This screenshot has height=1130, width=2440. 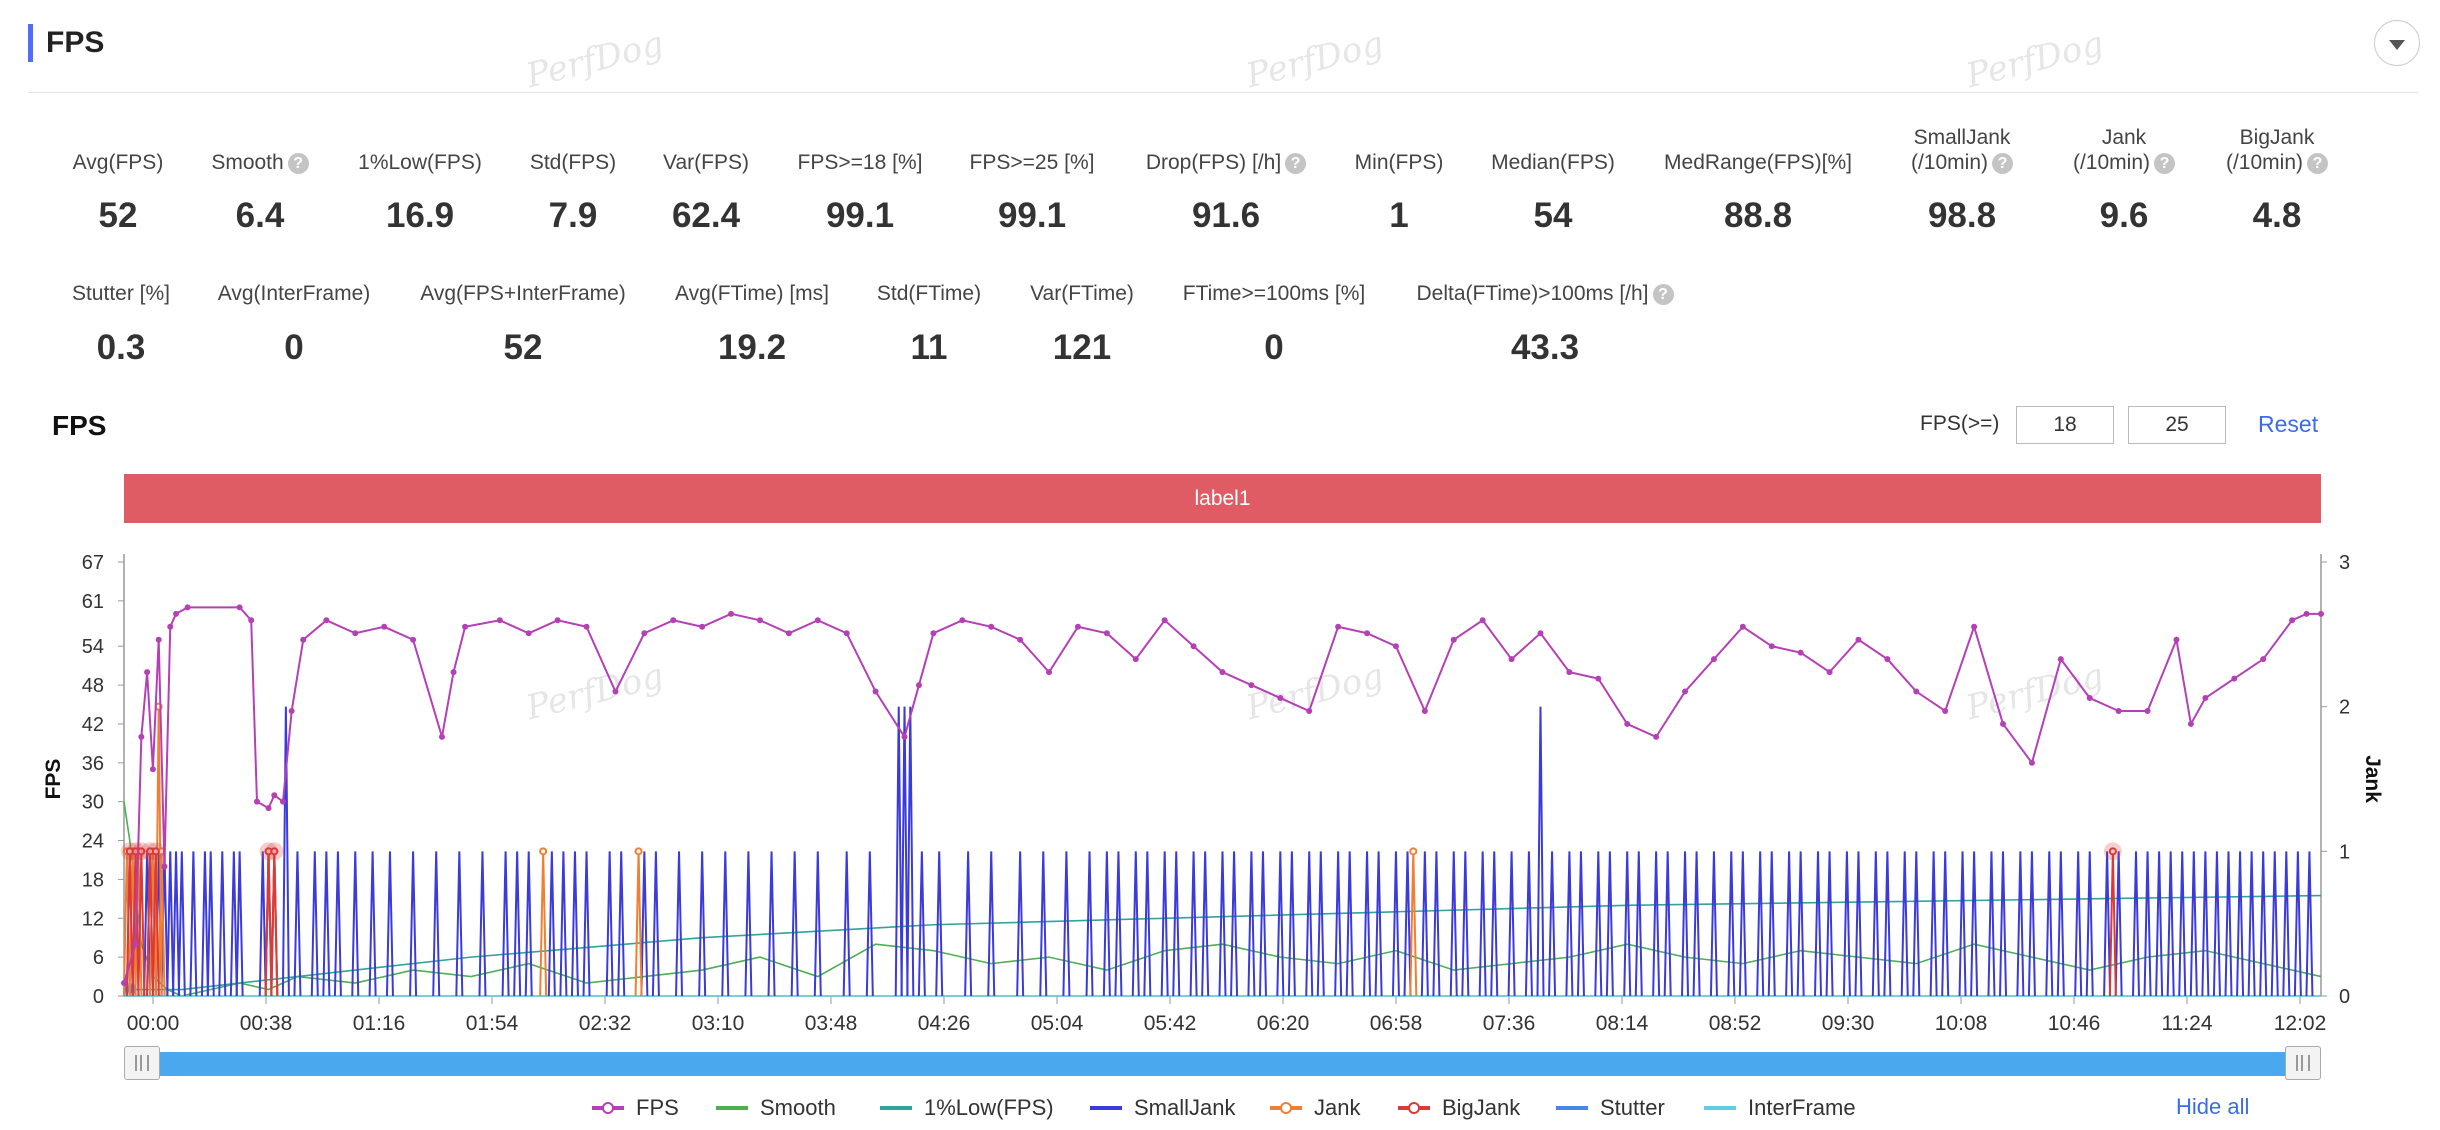 I want to click on x-tick-label: 01:16, so click(x=379, y=1021).